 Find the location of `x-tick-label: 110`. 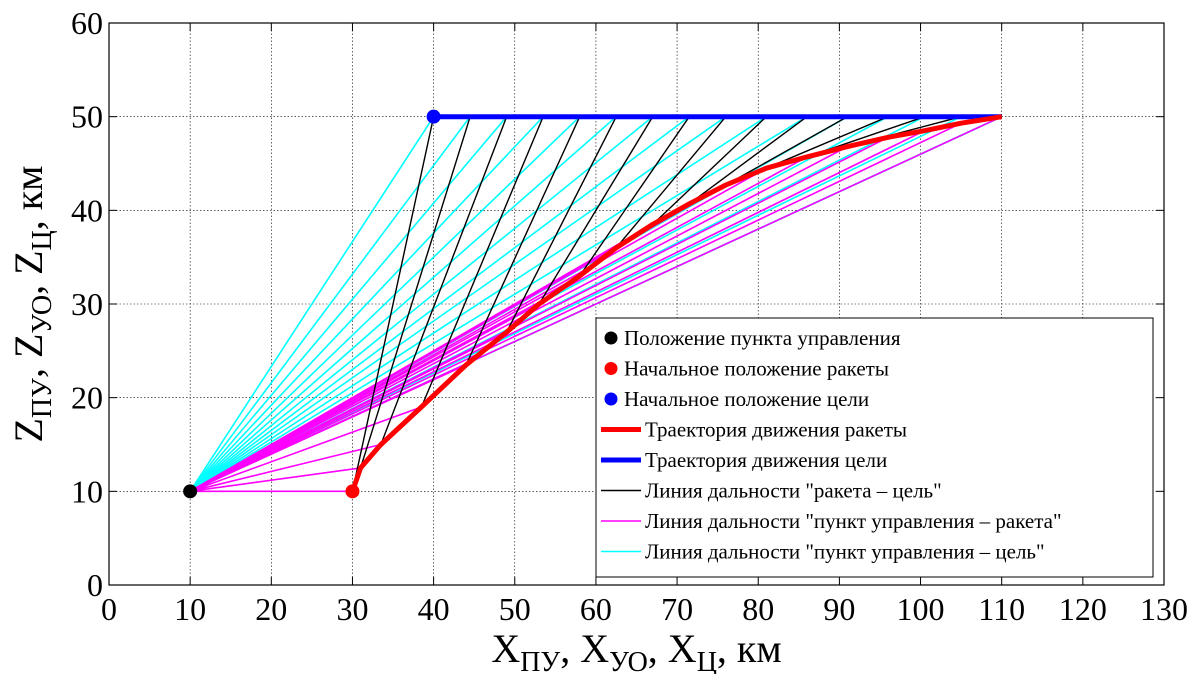

x-tick-label: 110 is located at coordinates (1001, 609).